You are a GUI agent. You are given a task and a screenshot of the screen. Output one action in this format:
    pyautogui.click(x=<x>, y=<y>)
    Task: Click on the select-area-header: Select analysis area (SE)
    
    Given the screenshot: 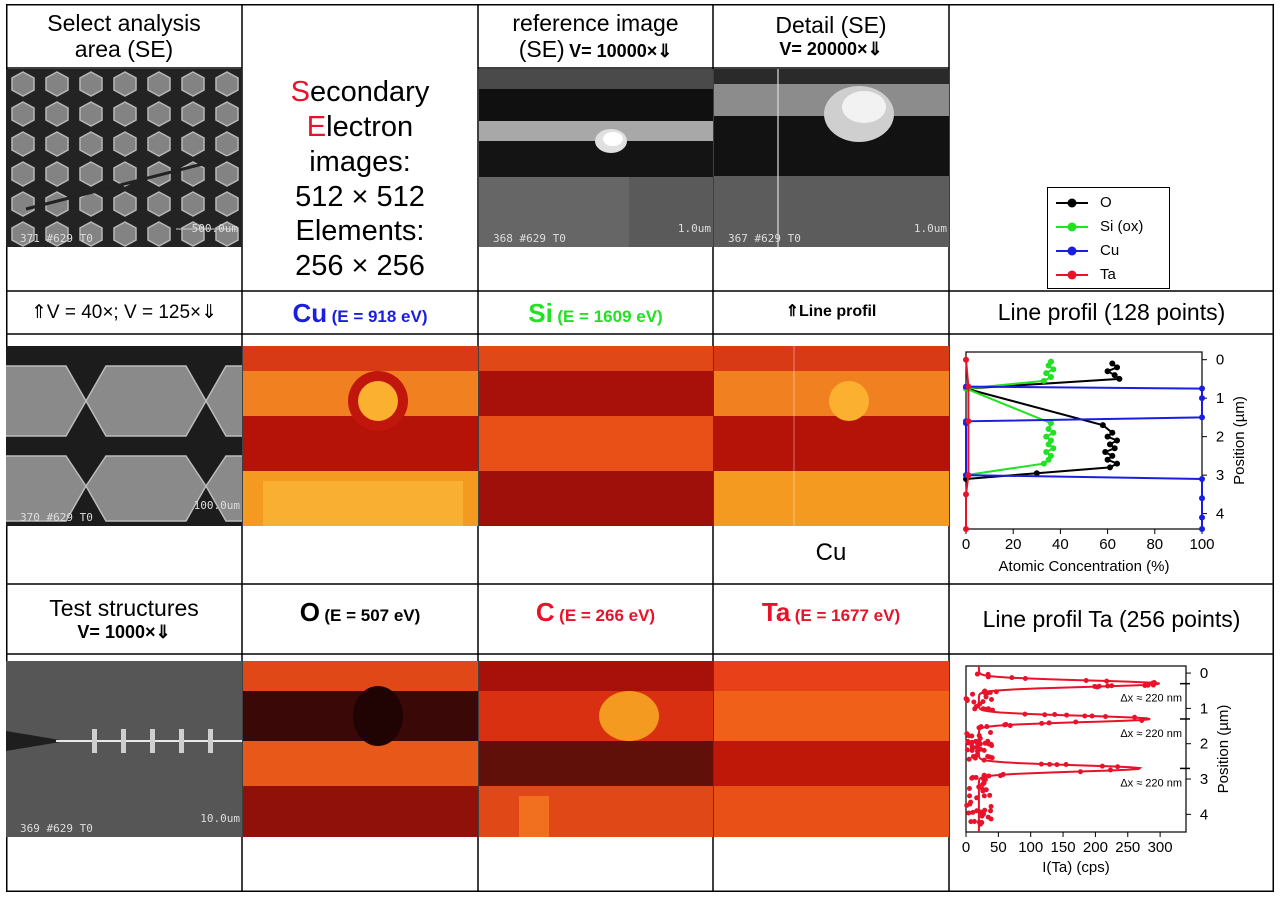 What is the action you would take?
    pyautogui.click(x=124, y=36)
    